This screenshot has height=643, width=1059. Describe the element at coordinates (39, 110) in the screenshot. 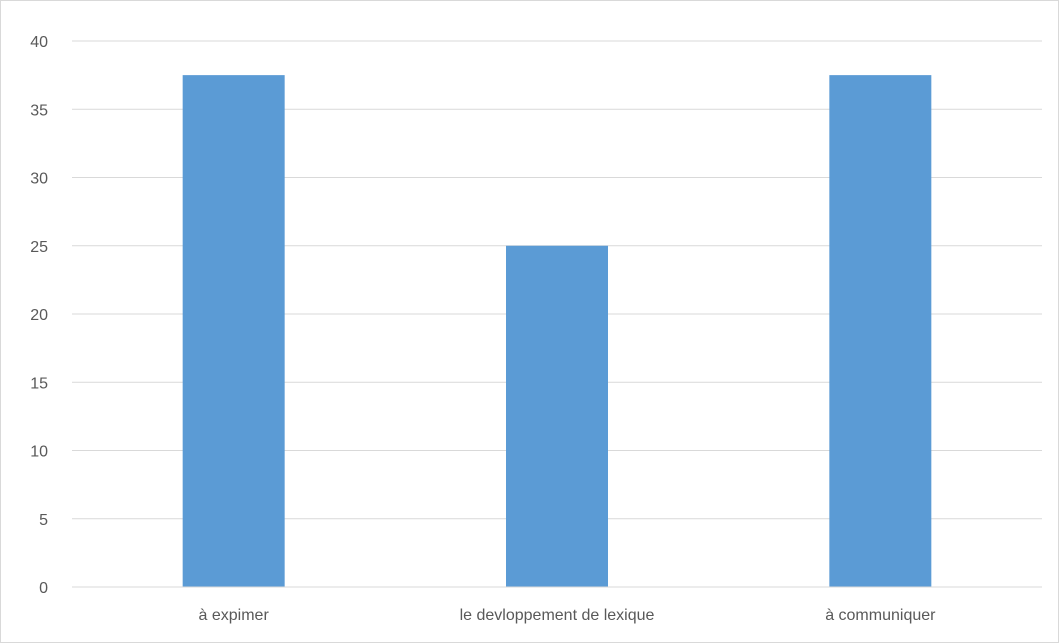

I see `y-tick-label: 35` at that location.